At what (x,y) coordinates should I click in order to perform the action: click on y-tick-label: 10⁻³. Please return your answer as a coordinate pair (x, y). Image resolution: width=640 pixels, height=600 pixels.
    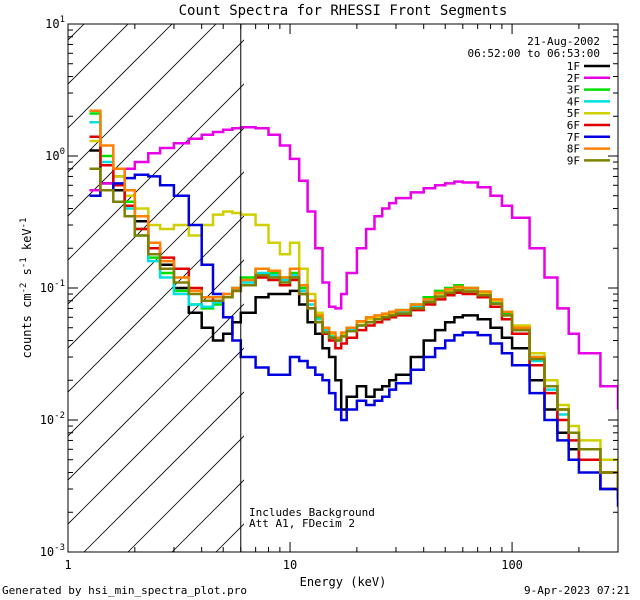
    Looking at the image, I should click on (52, 551).